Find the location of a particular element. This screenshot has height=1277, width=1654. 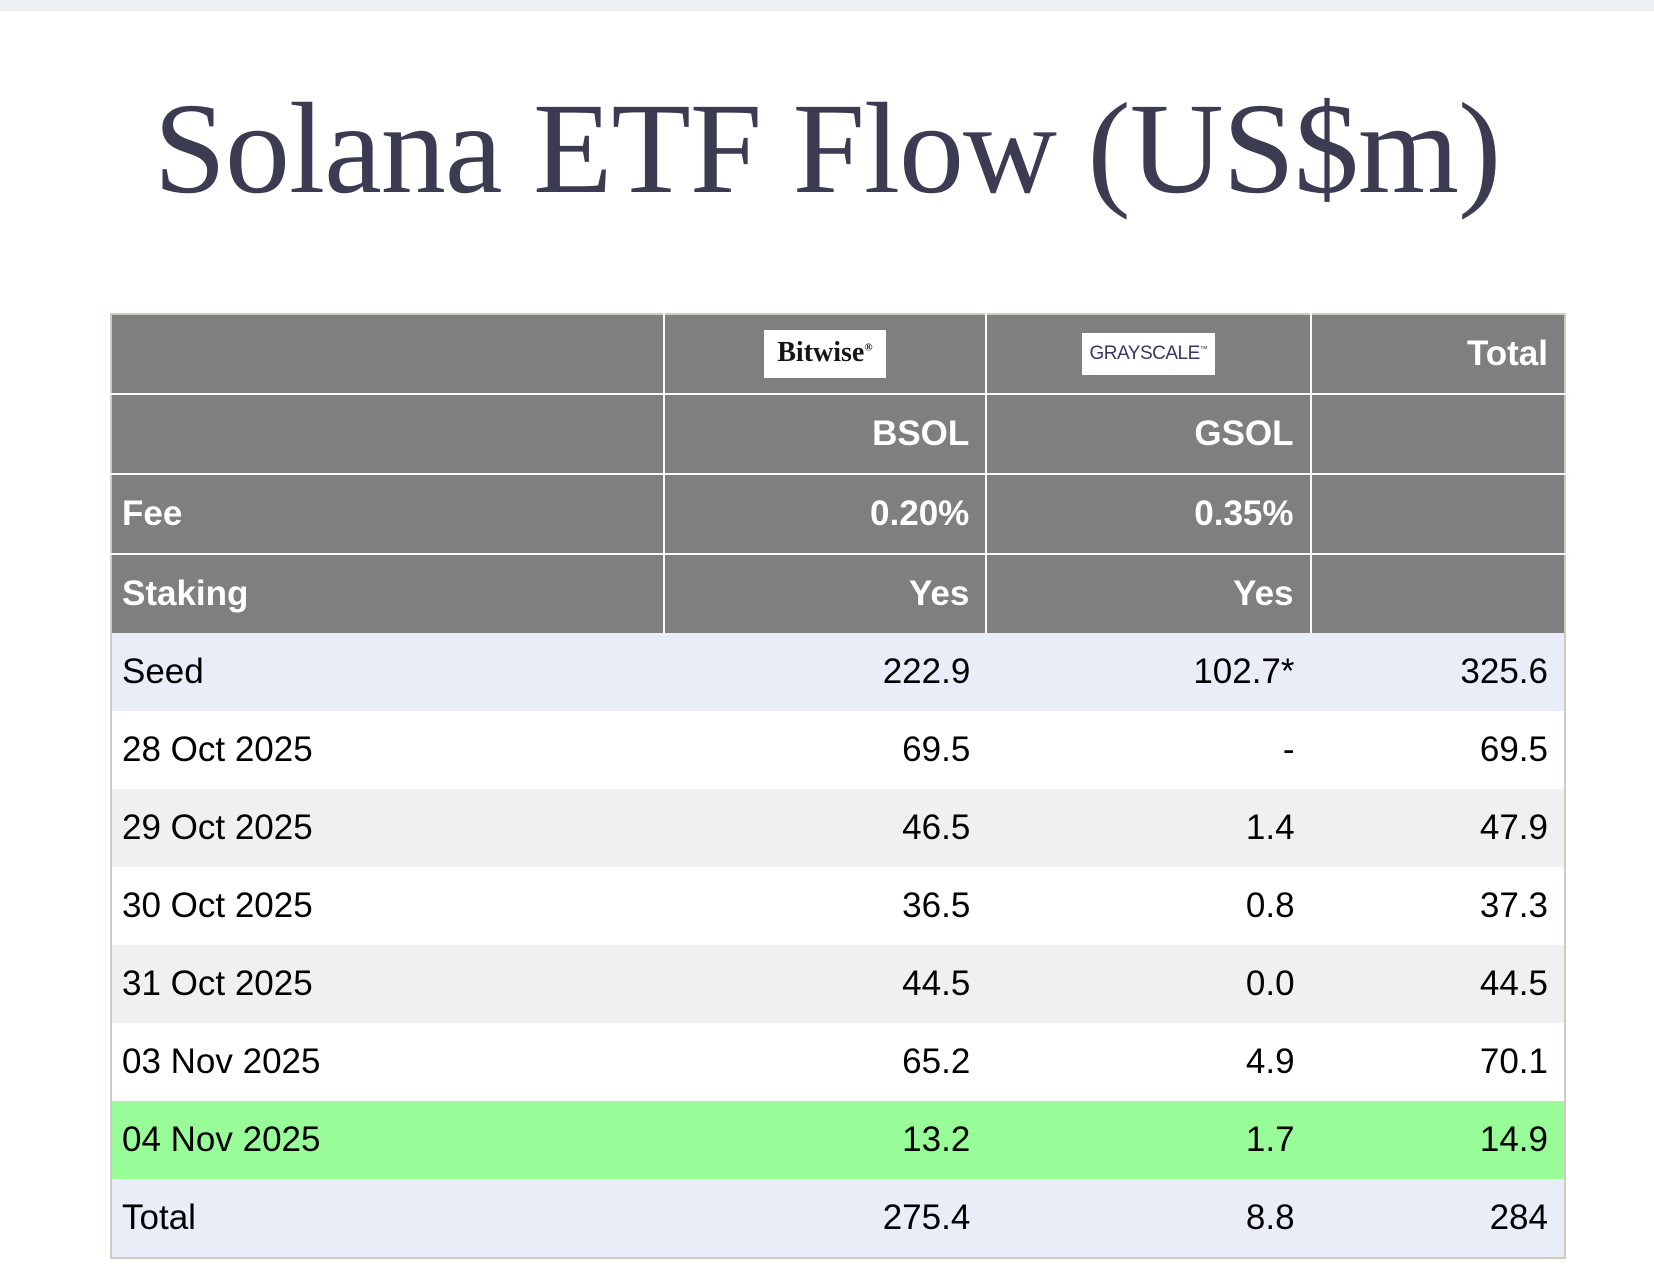

table-row-03-nov-2025: 03 Nov 2025 65.2 4.9 70.1 is located at coordinates (838, 1062).